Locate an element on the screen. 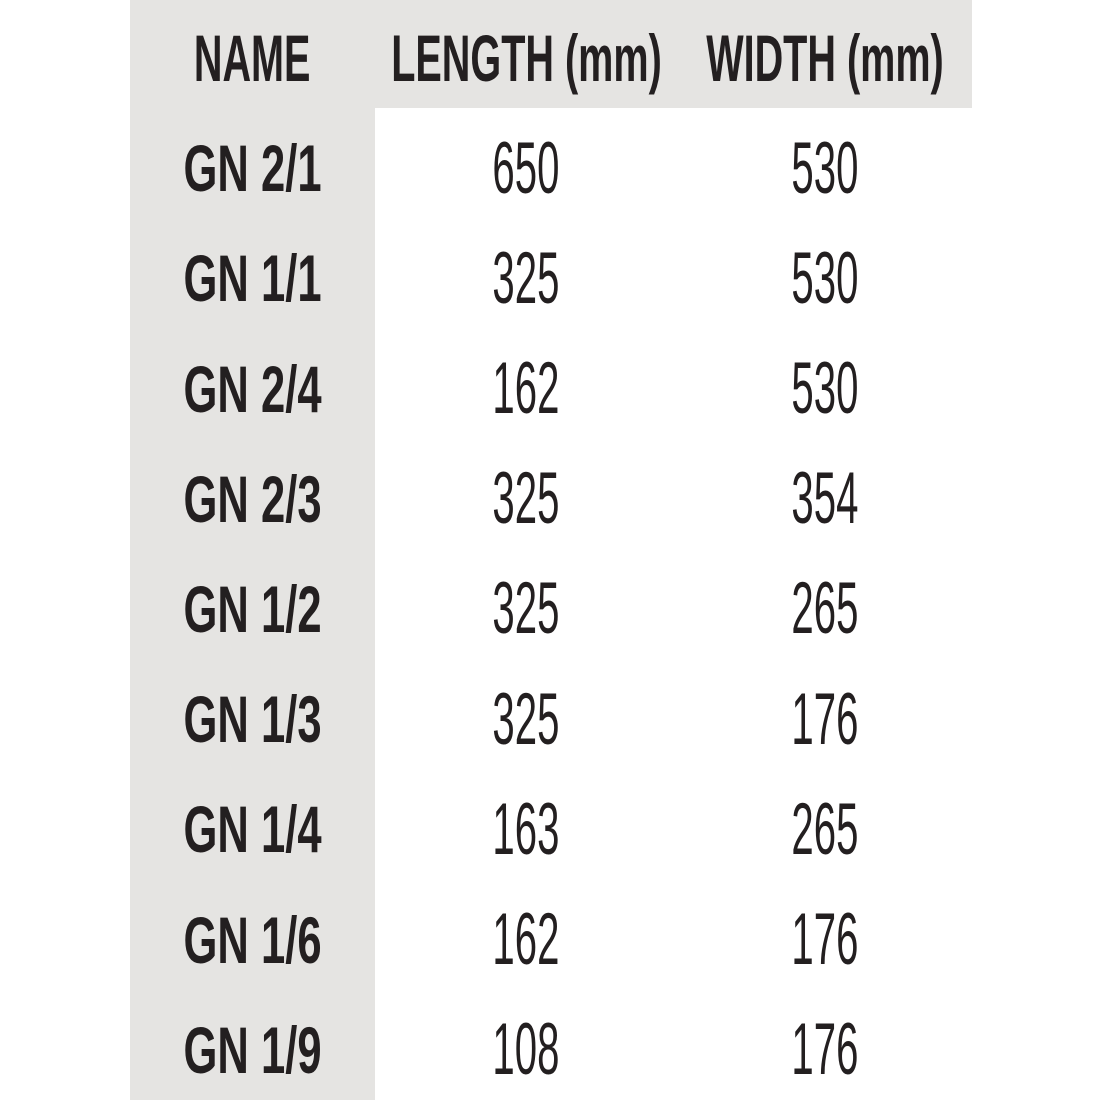  header-cell-name: NAME is located at coordinates (252, 54).